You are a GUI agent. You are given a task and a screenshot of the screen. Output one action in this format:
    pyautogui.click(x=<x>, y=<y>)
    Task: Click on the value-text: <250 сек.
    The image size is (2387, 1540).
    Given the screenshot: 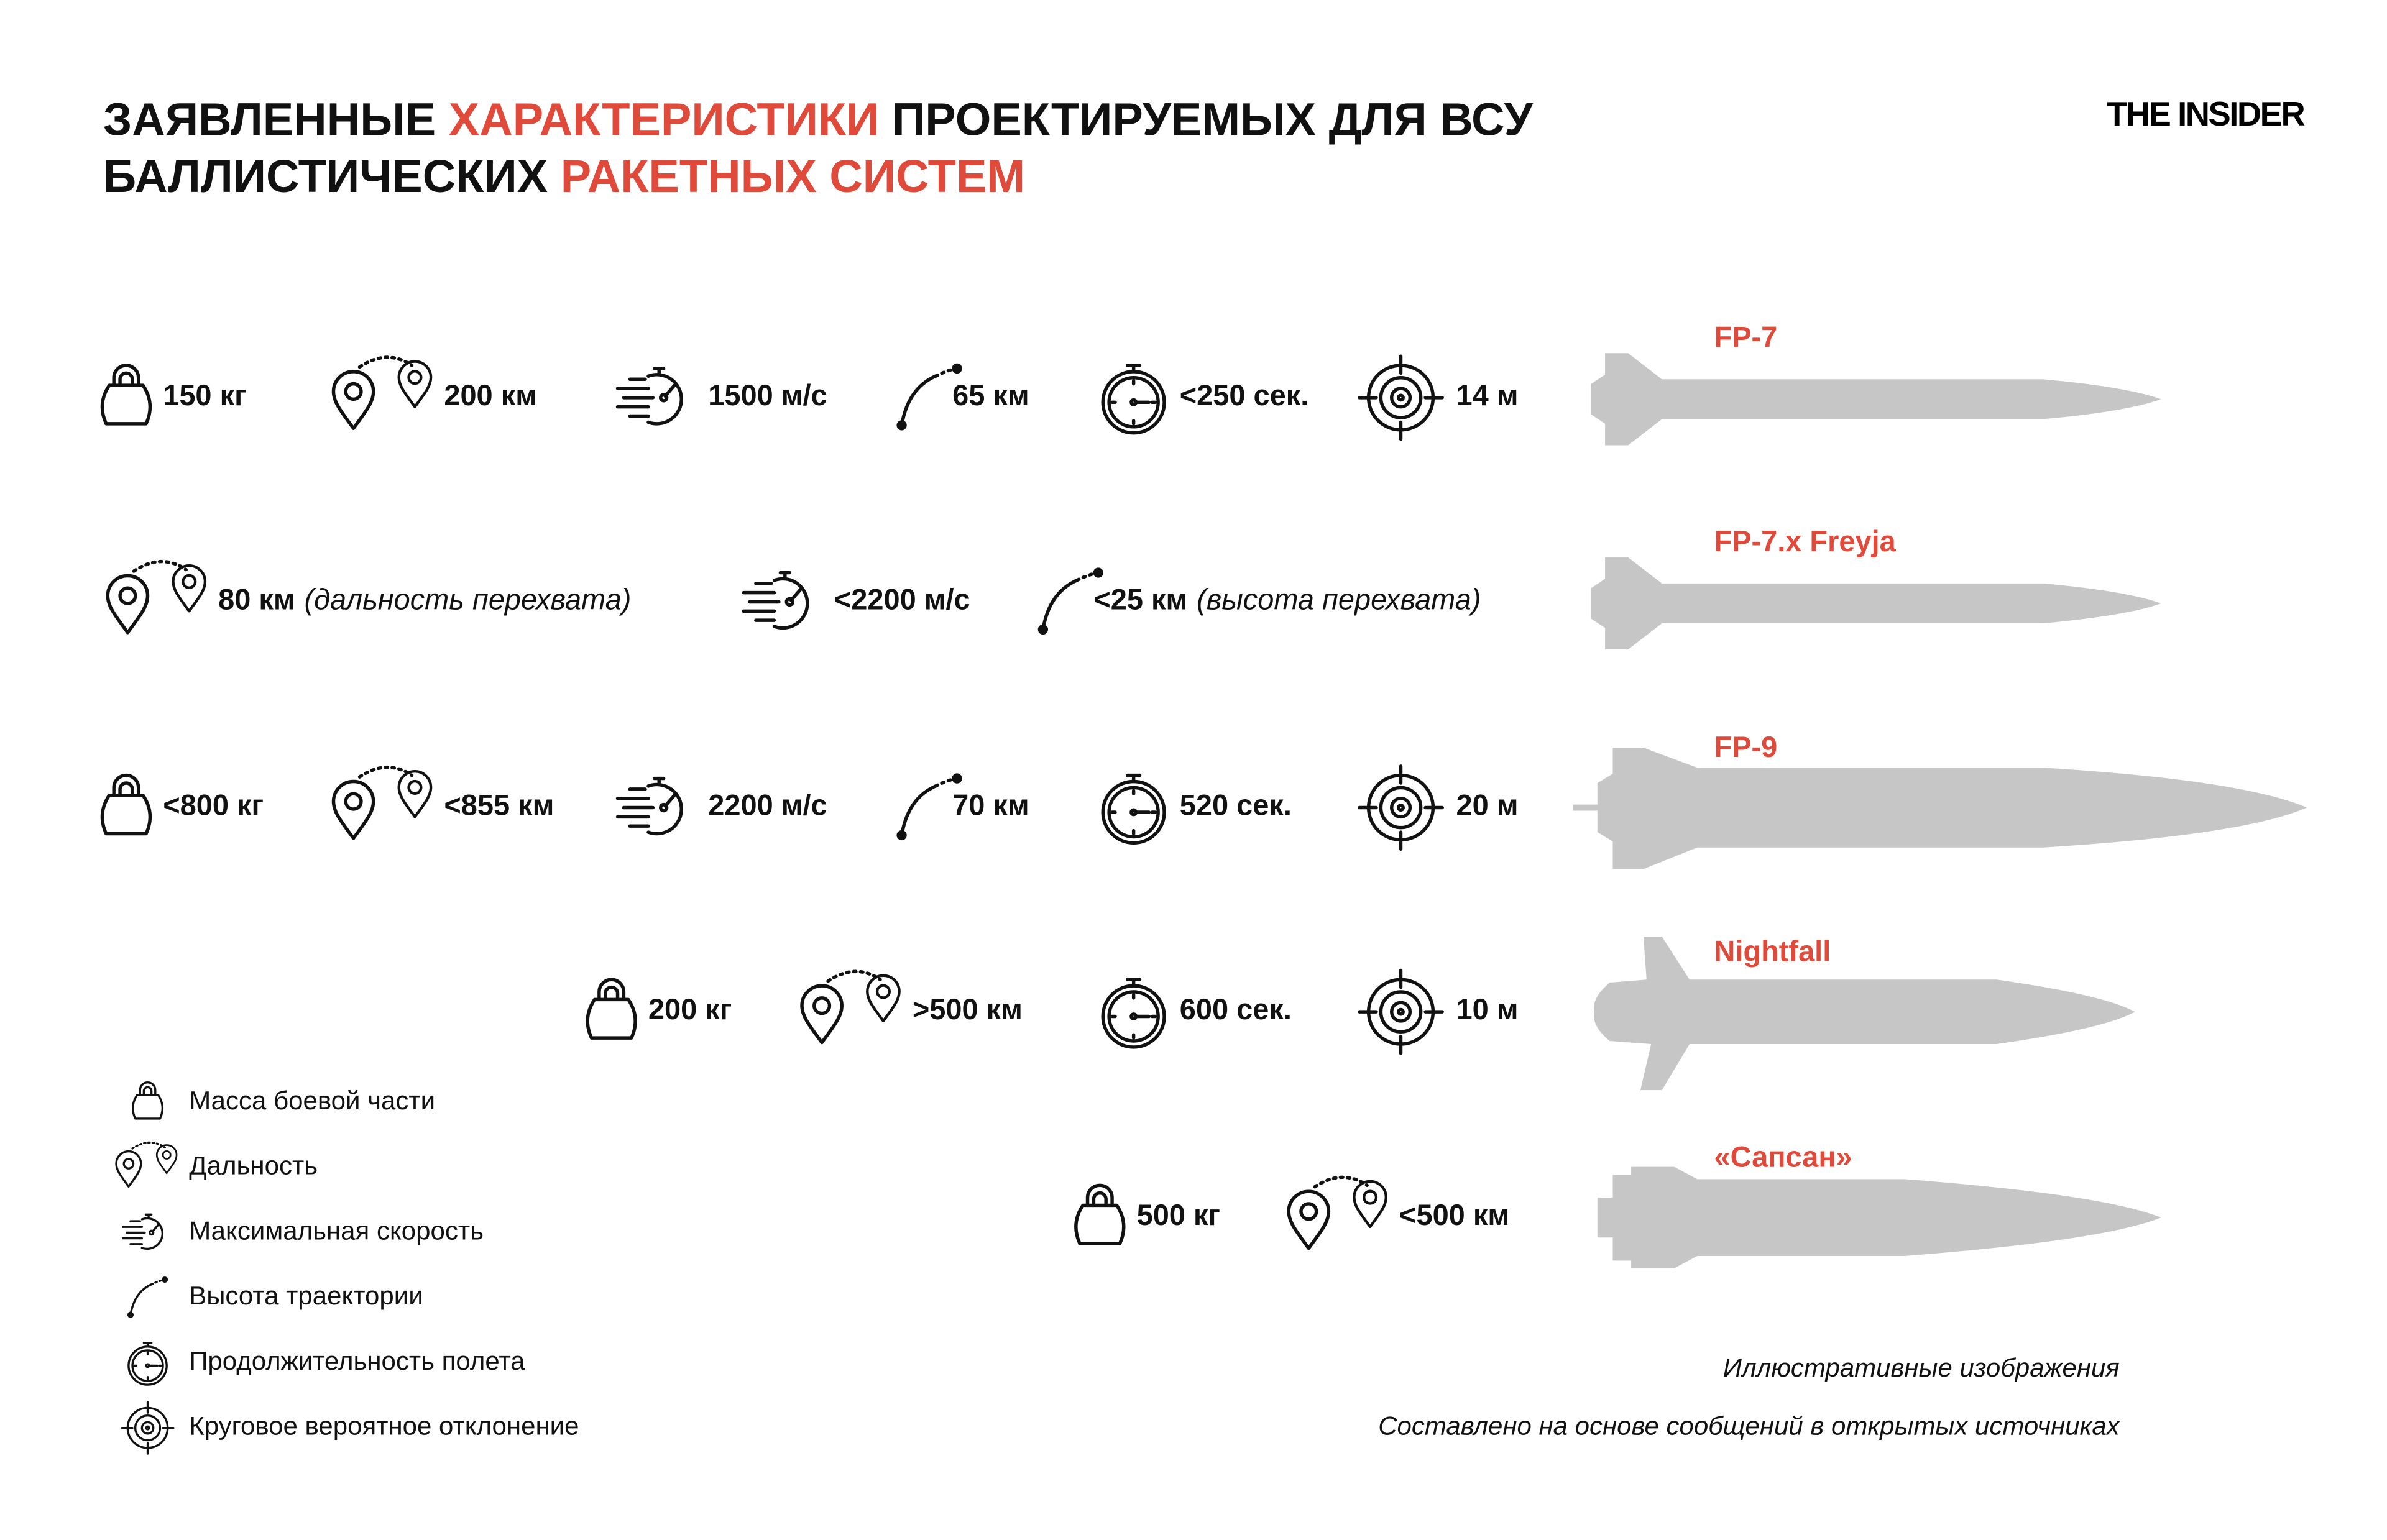 What is the action you would take?
    pyautogui.click(x=1244, y=395)
    